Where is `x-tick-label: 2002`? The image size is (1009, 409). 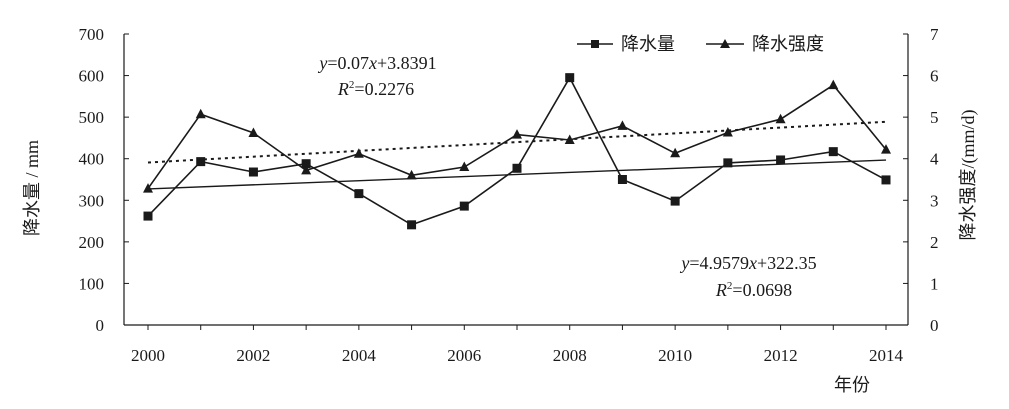
x-tick-label: 2002 is located at coordinates (253, 355).